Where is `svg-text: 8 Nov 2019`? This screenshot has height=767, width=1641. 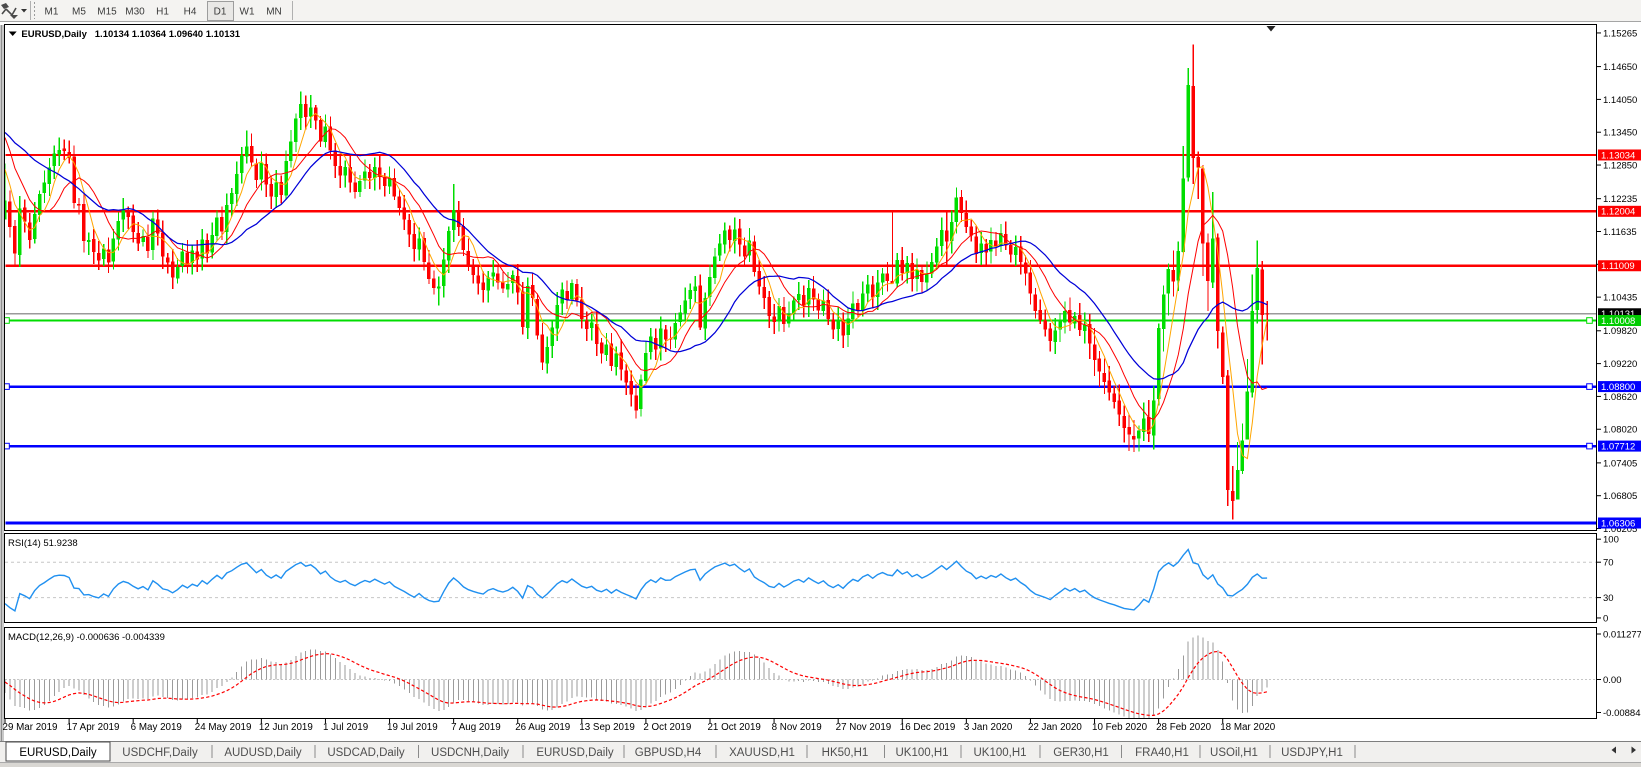 svg-text: 8 Nov 2019 is located at coordinates (797, 727).